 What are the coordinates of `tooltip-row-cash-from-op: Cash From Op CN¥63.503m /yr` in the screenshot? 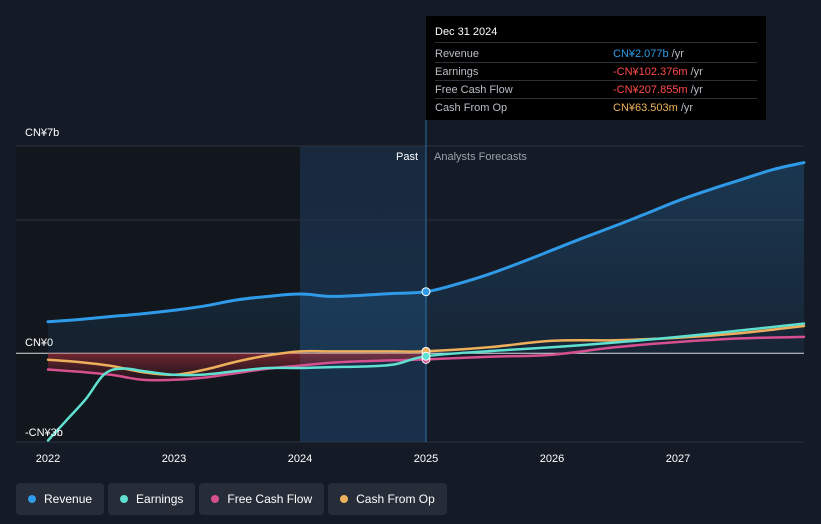 It's located at (596, 107).